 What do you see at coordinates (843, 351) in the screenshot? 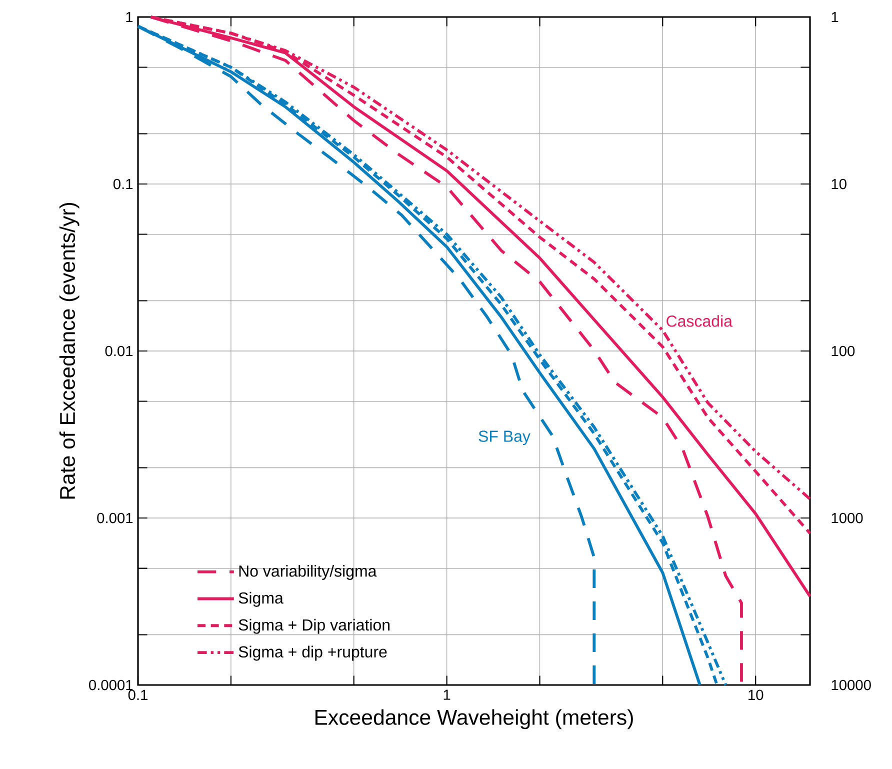
I see `text: 100` at bounding box center [843, 351].